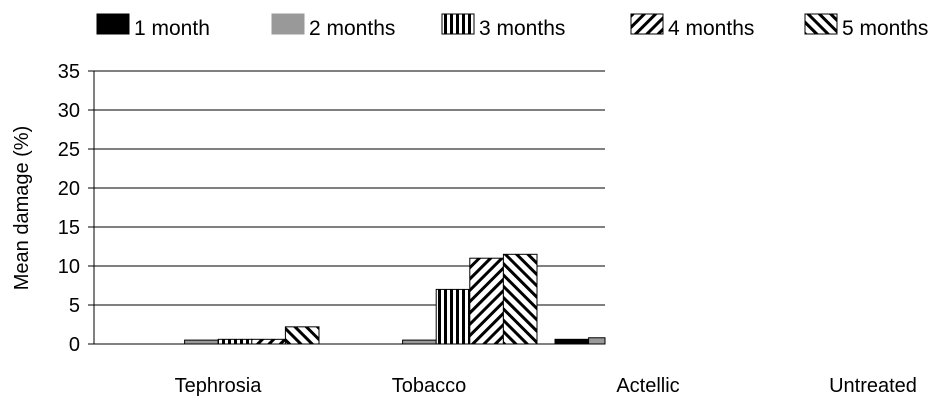 This screenshot has height=402, width=947. What do you see at coordinates (486, 301) in the screenshot?
I see `bar-tobacco-4-month` at bounding box center [486, 301].